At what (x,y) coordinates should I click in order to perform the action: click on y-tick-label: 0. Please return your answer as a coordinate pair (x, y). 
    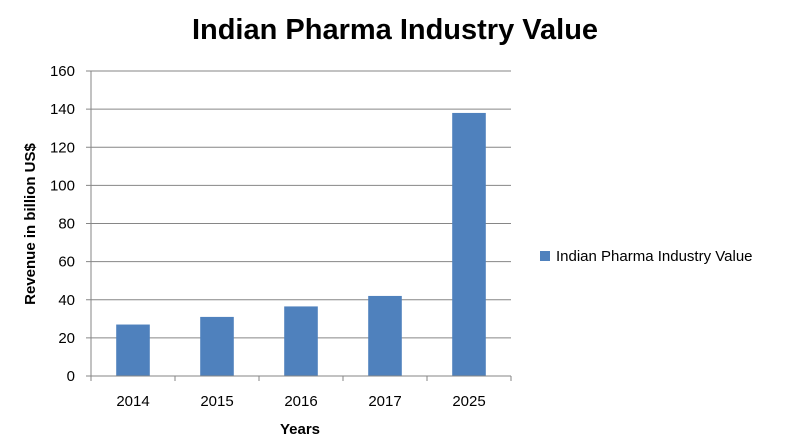
    Looking at the image, I should click on (71, 376).